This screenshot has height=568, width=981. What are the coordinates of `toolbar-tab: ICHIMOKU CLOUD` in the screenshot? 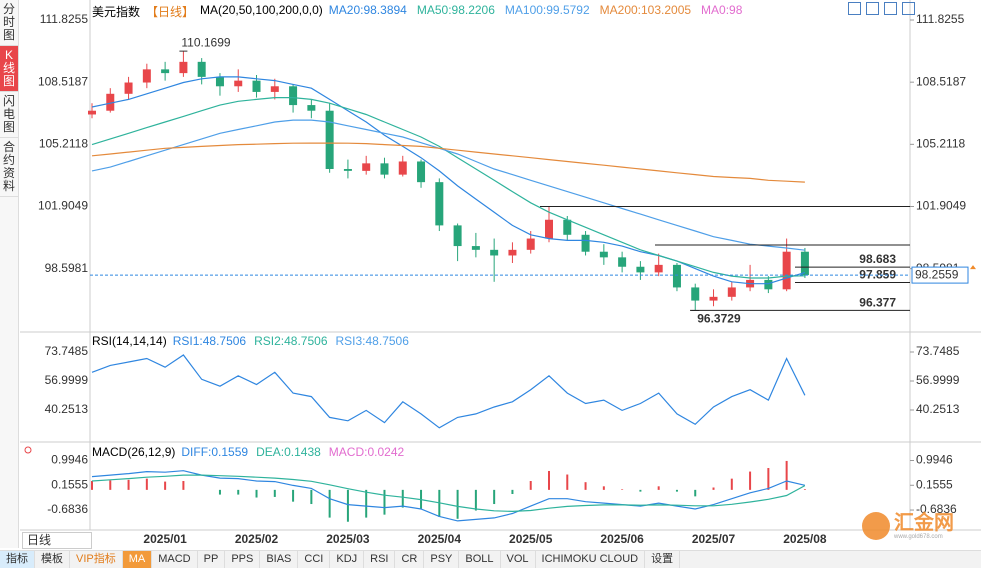 It's located at (591, 559).